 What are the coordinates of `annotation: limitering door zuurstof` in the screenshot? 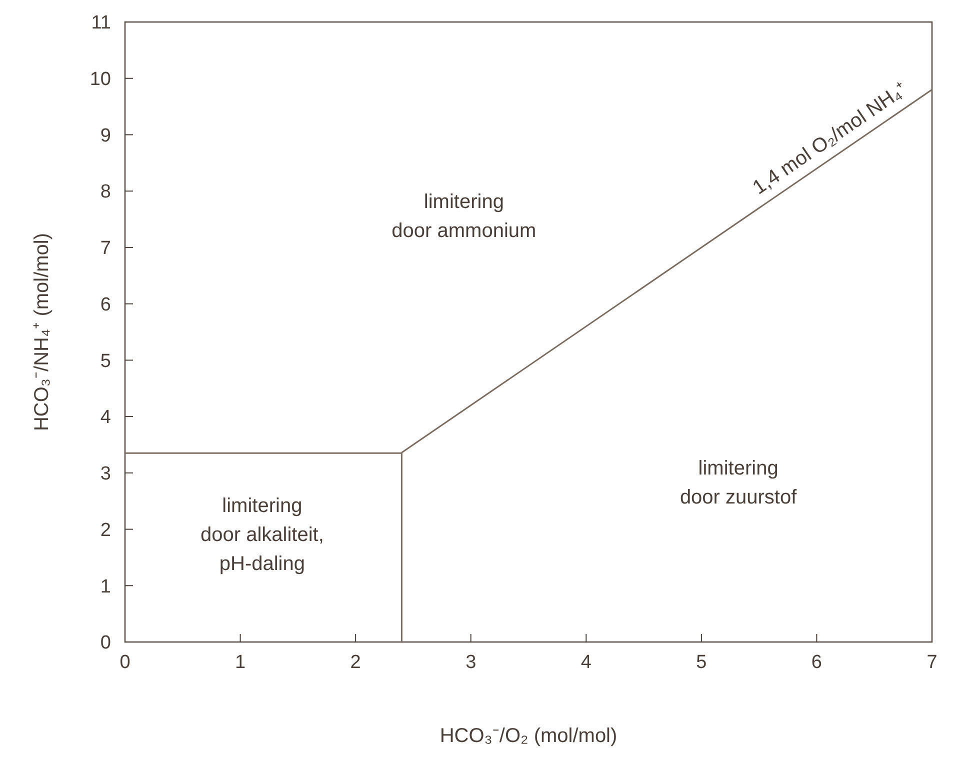 It's located at (739, 483).